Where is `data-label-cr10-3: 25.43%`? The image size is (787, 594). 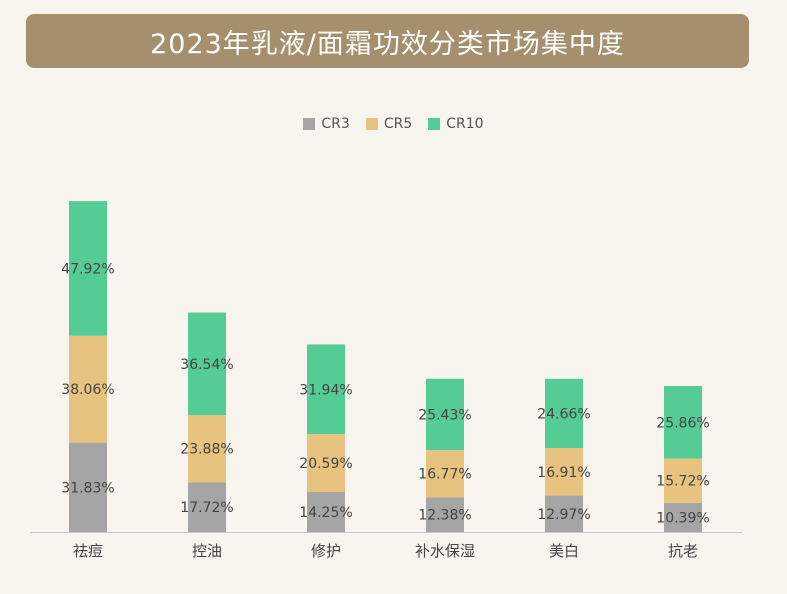 data-label-cr10-3: 25.43% is located at coordinates (444, 415).